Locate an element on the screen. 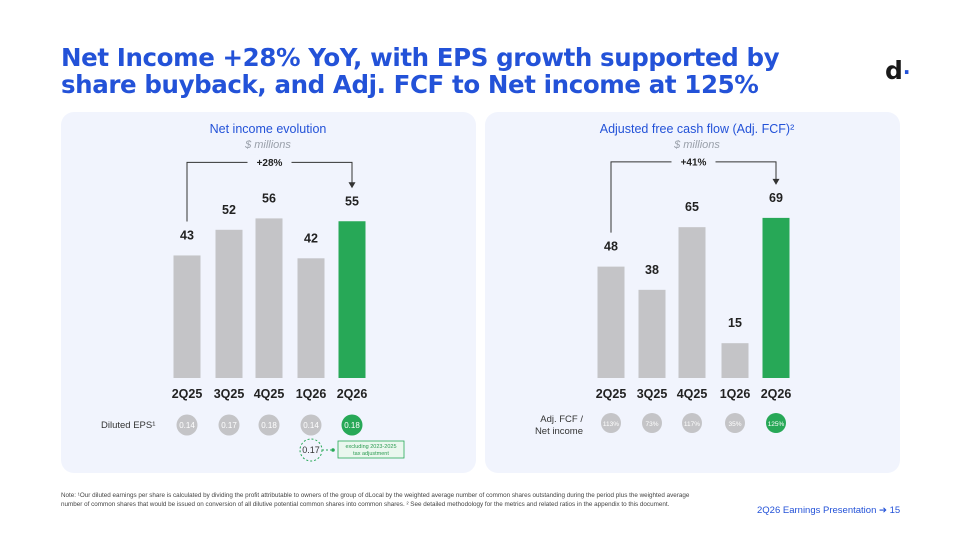  value-label: 48 is located at coordinates (611, 247).